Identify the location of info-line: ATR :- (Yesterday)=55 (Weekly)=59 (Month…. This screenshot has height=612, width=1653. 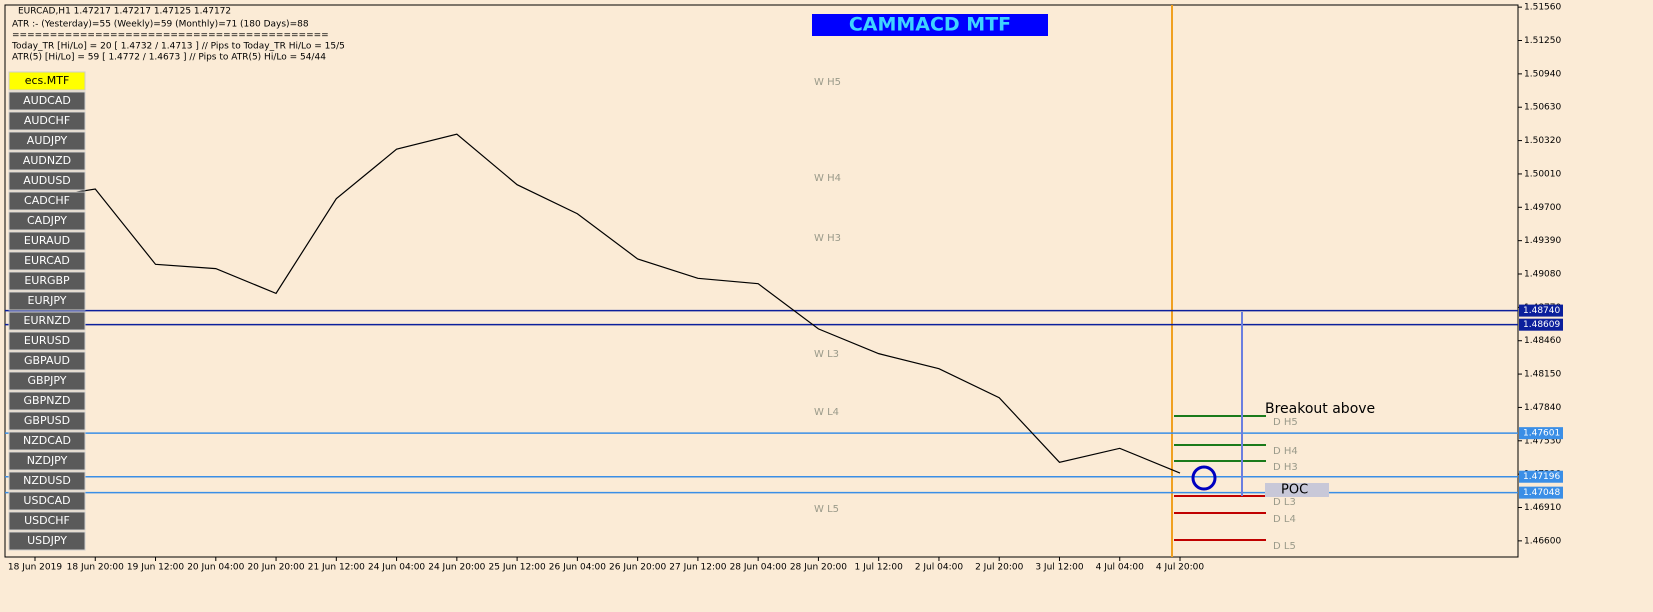
(160, 25).